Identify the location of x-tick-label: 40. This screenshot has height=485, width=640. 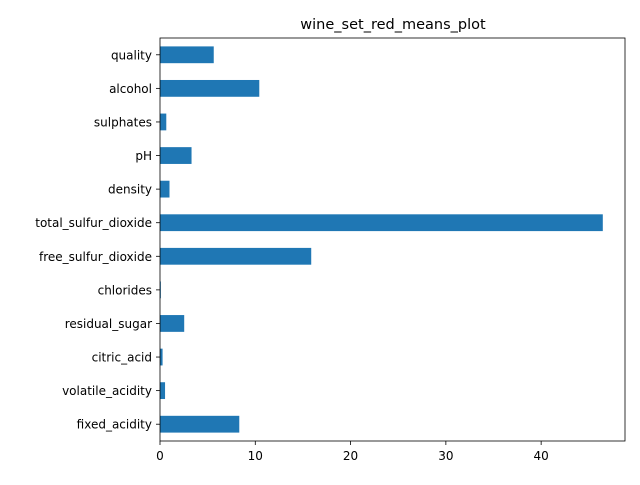
(541, 456).